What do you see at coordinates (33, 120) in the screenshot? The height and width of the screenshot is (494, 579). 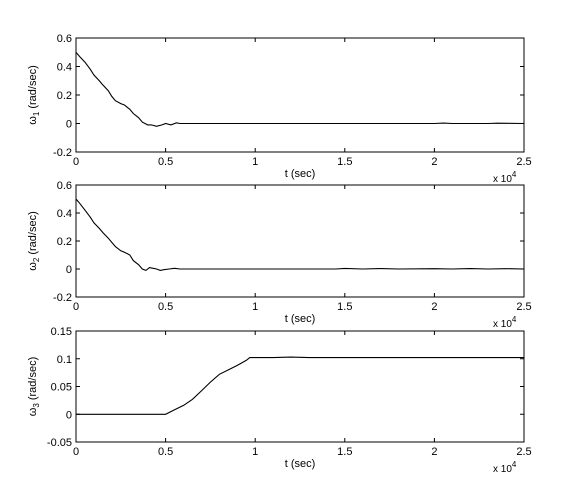 I see `axes-1-ylabel-symbol: ω` at bounding box center [33, 120].